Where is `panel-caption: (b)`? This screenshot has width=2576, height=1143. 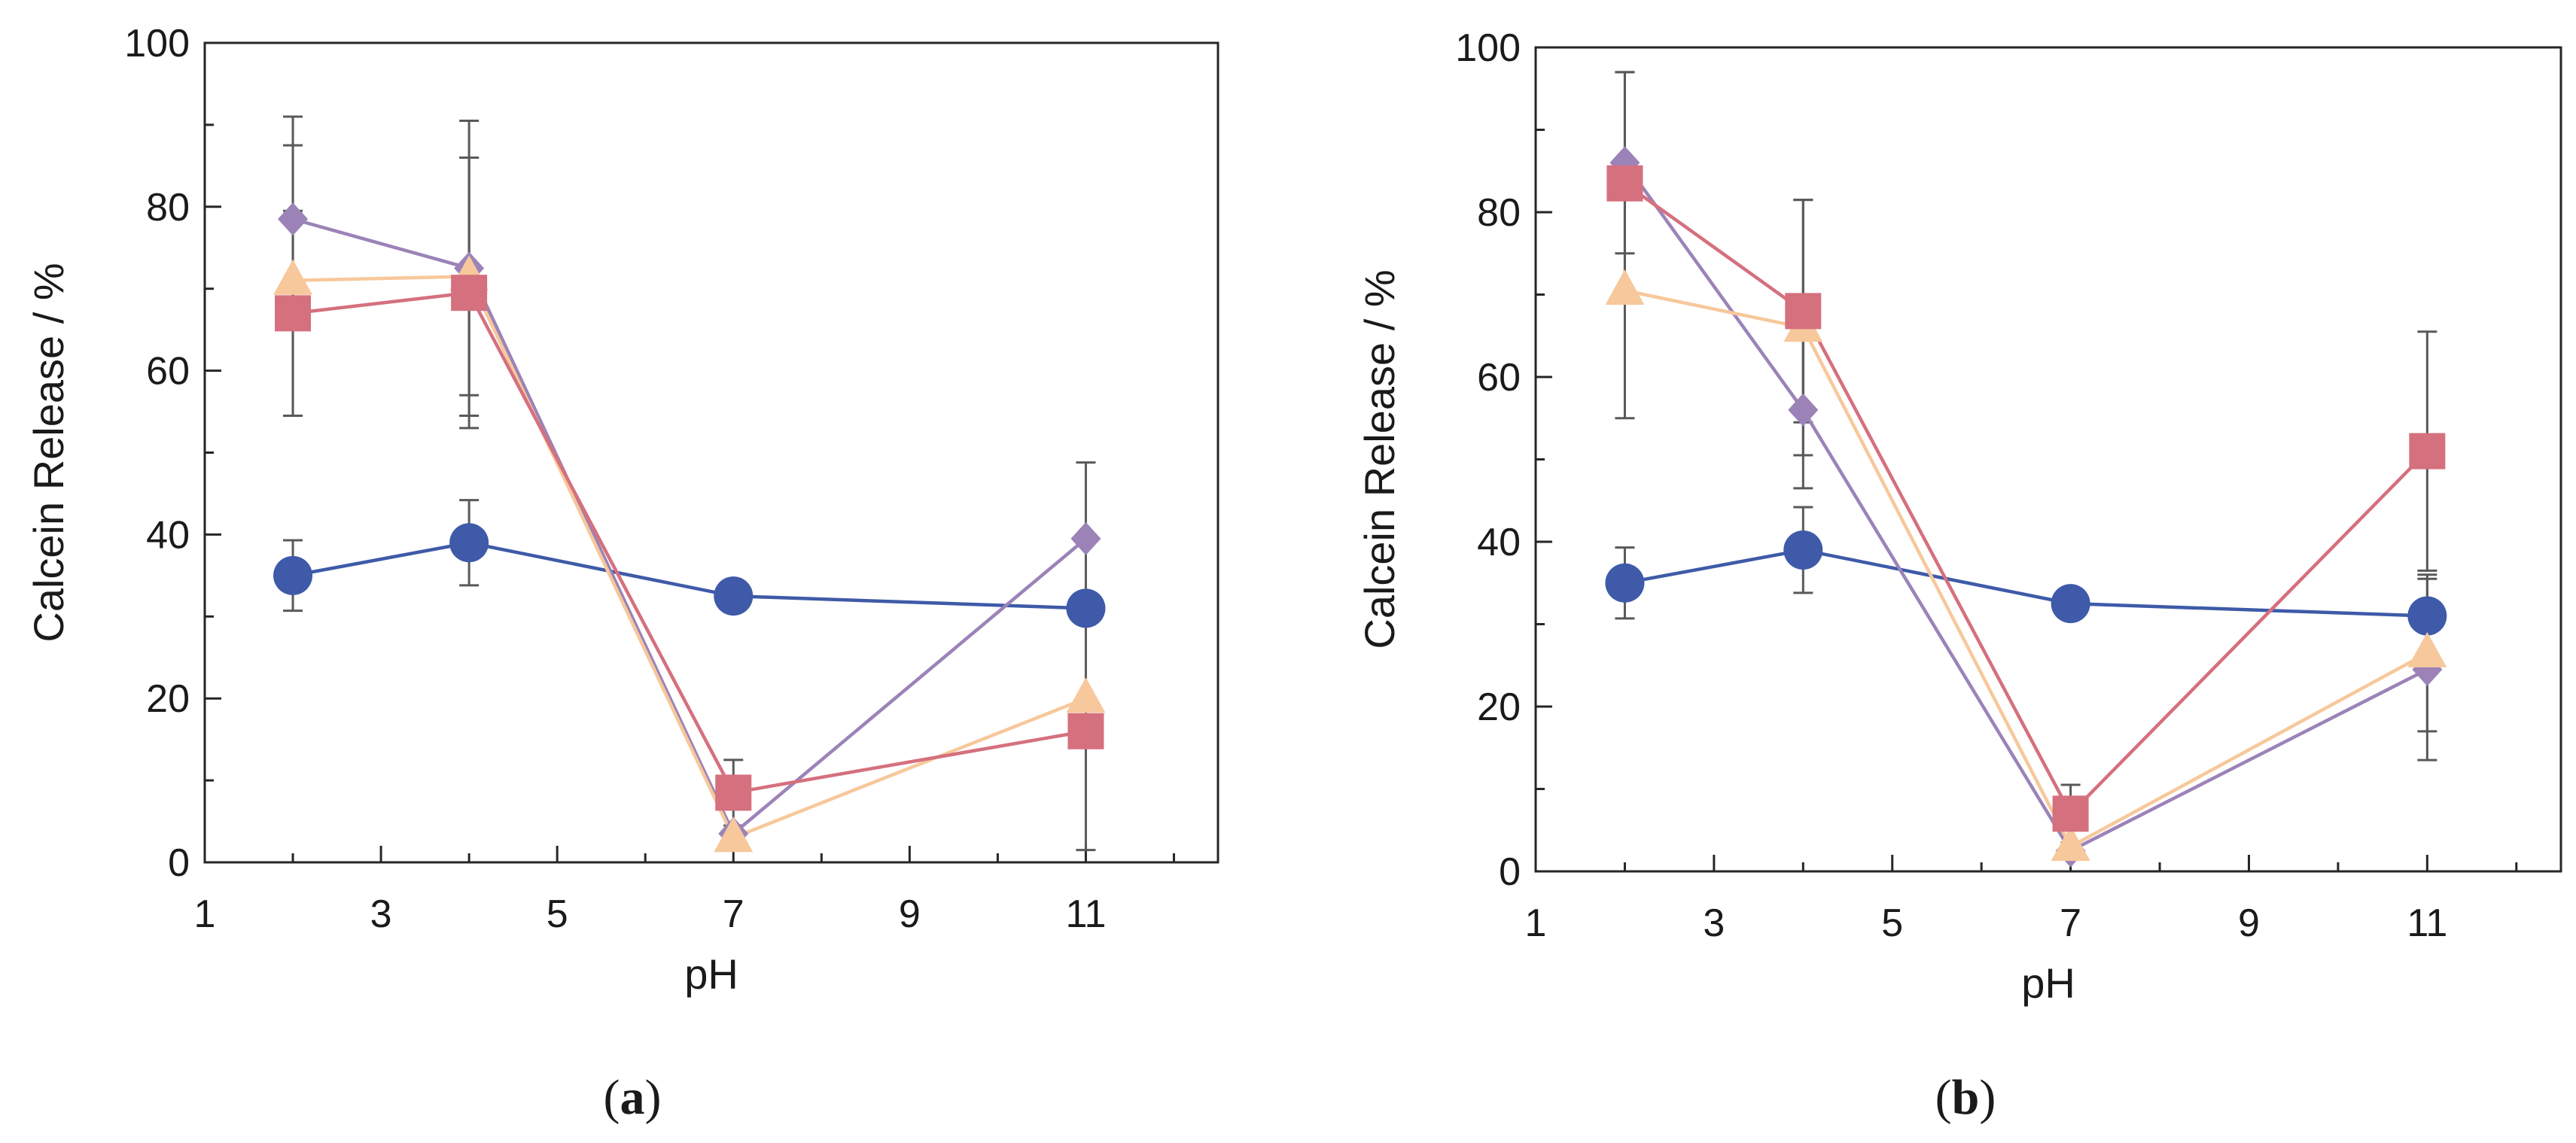
panel-caption: (b) is located at coordinates (1966, 1097).